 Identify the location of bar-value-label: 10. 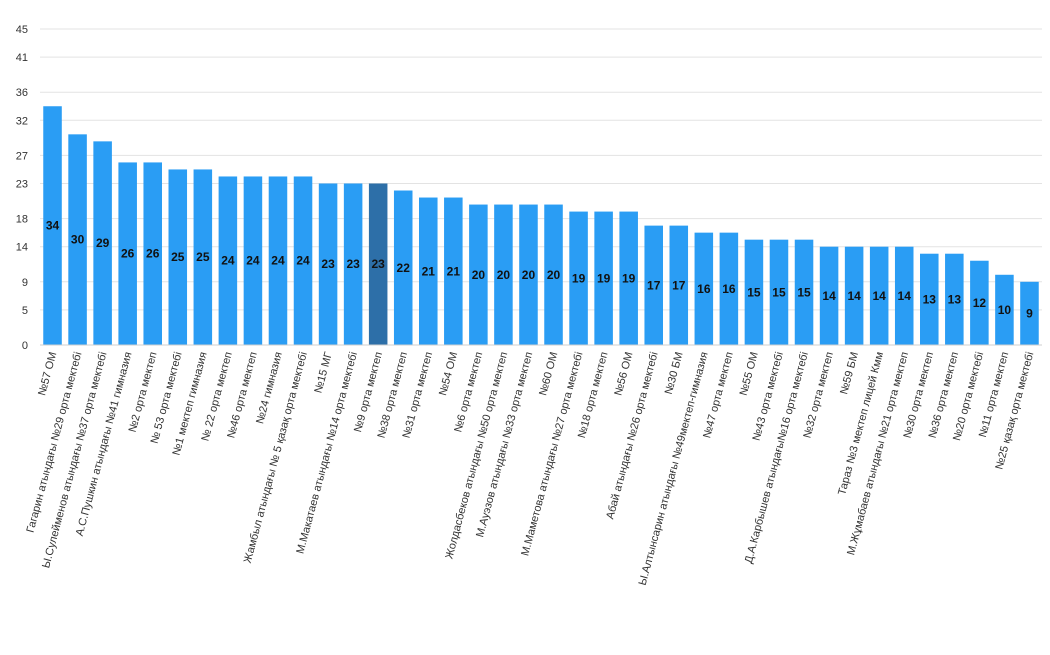
(1005, 310).